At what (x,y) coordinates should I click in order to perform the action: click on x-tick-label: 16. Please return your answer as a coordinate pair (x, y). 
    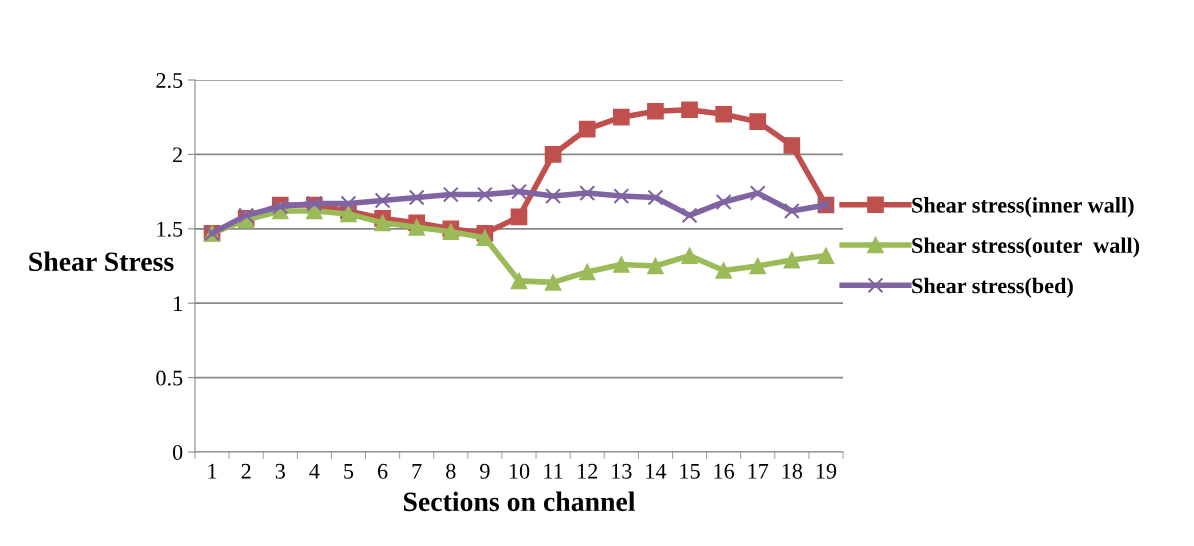
    Looking at the image, I should click on (724, 471).